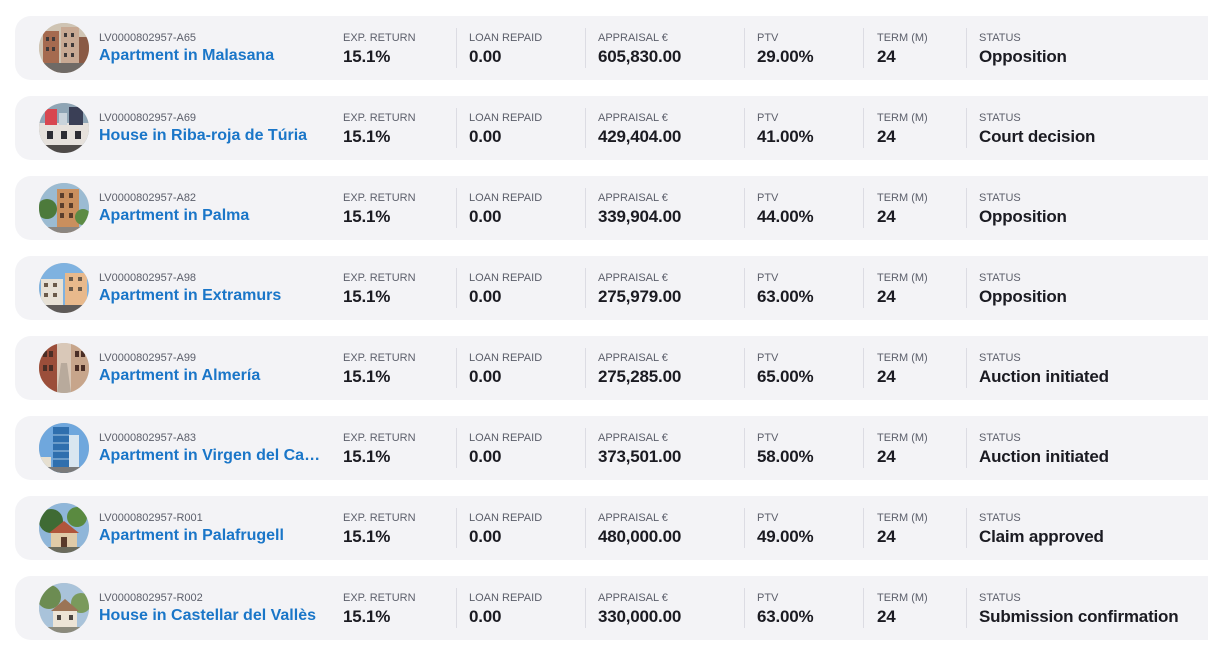 This screenshot has height=656, width=1208. I want to click on loan-id: LV0000802957-A69, so click(148, 118).